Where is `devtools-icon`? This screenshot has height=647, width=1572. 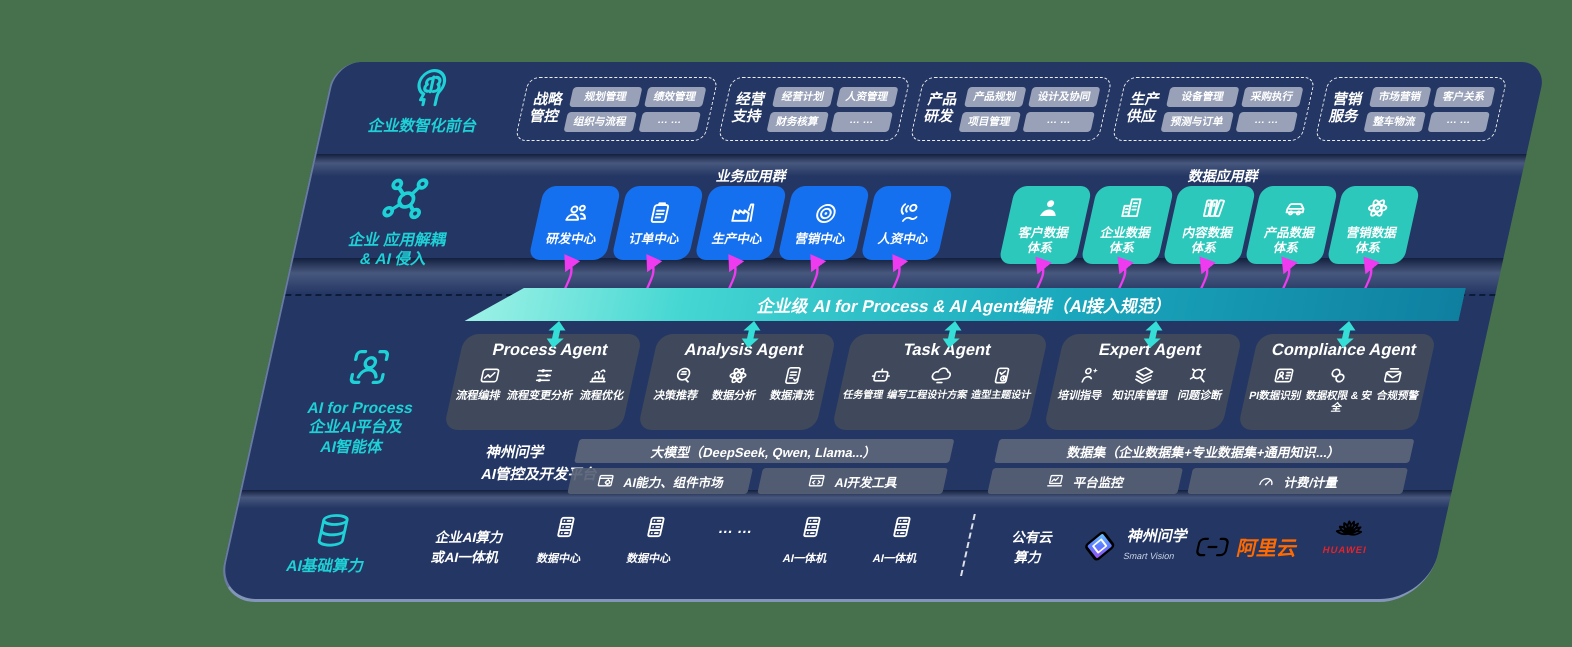
devtools-icon is located at coordinates (816, 481).